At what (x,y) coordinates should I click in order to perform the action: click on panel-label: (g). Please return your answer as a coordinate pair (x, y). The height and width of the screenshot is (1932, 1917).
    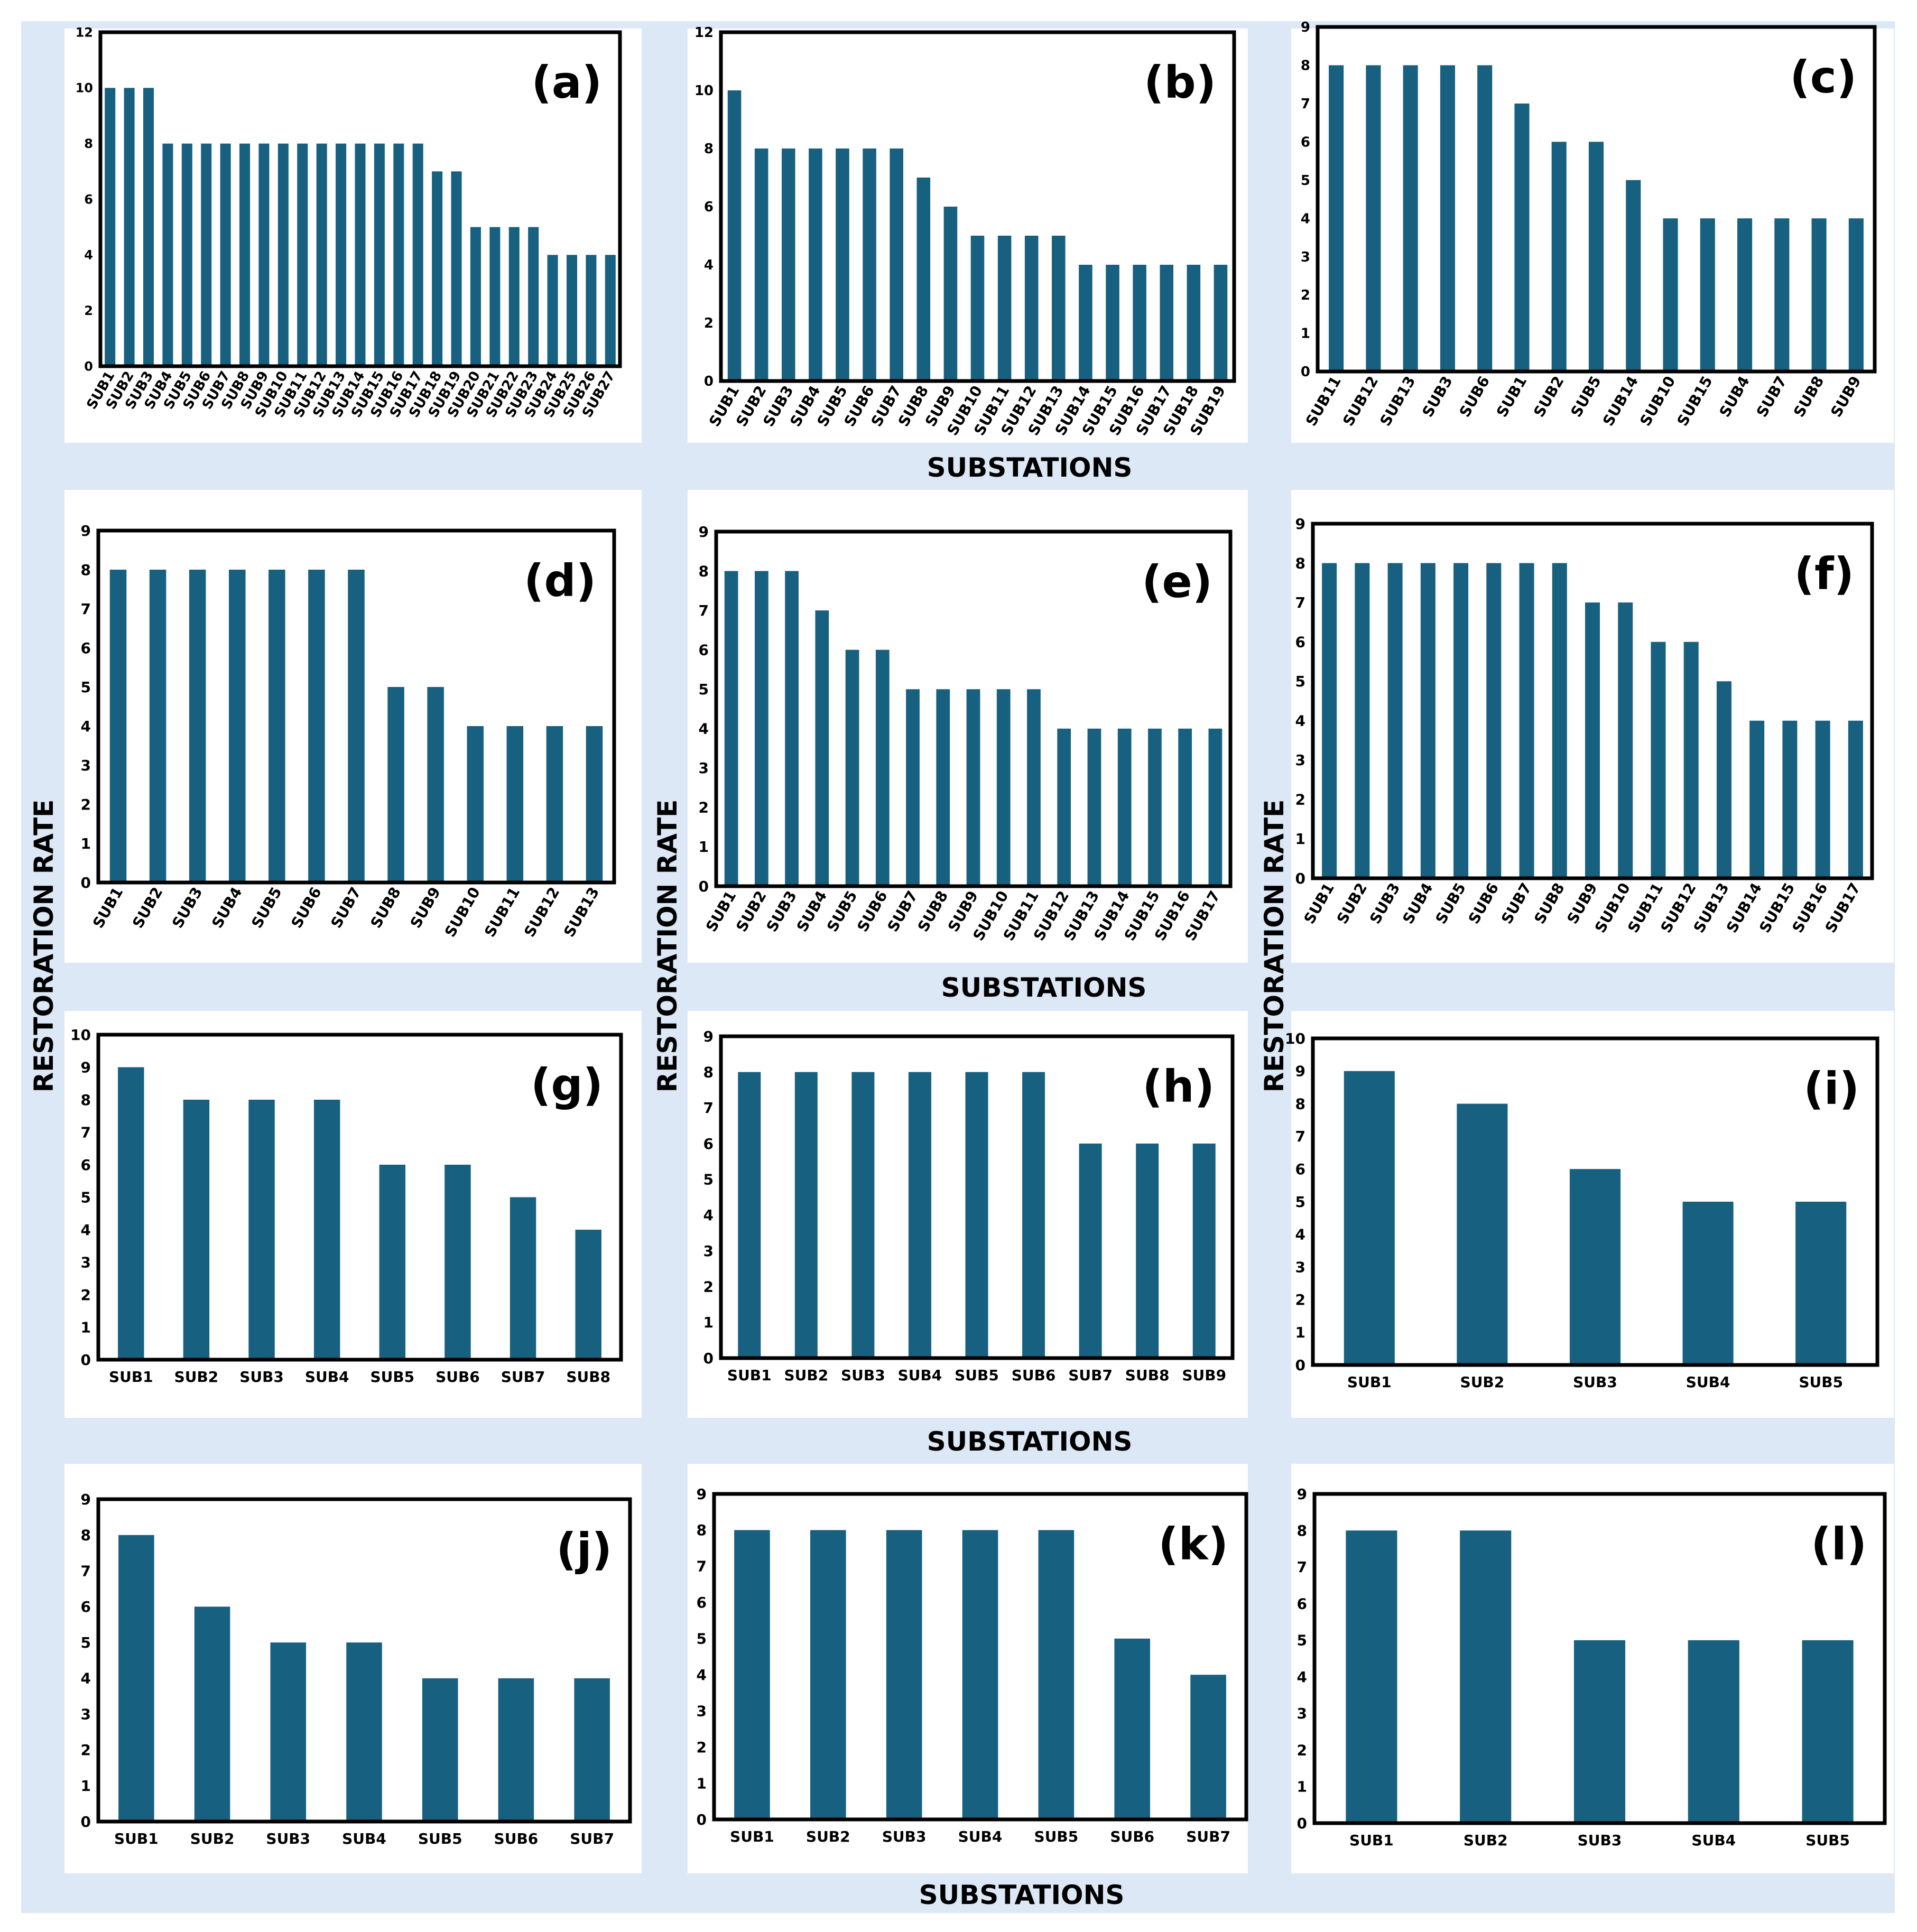
    Looking at the image, I should click on (567, 1085).